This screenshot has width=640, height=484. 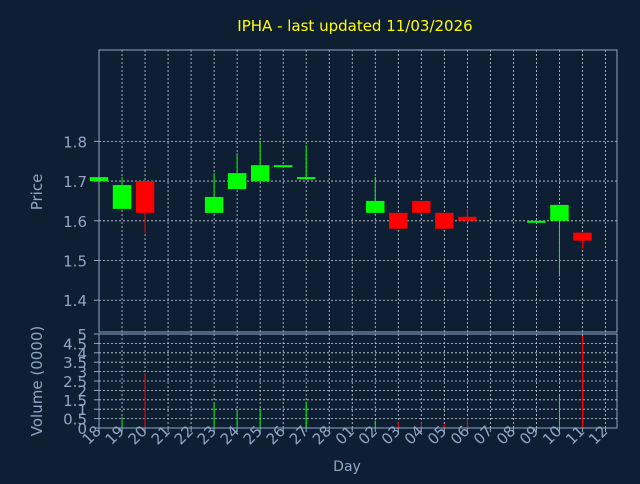 I want to click on volume-tick-label: 0.5, so click(x=75, y=420).